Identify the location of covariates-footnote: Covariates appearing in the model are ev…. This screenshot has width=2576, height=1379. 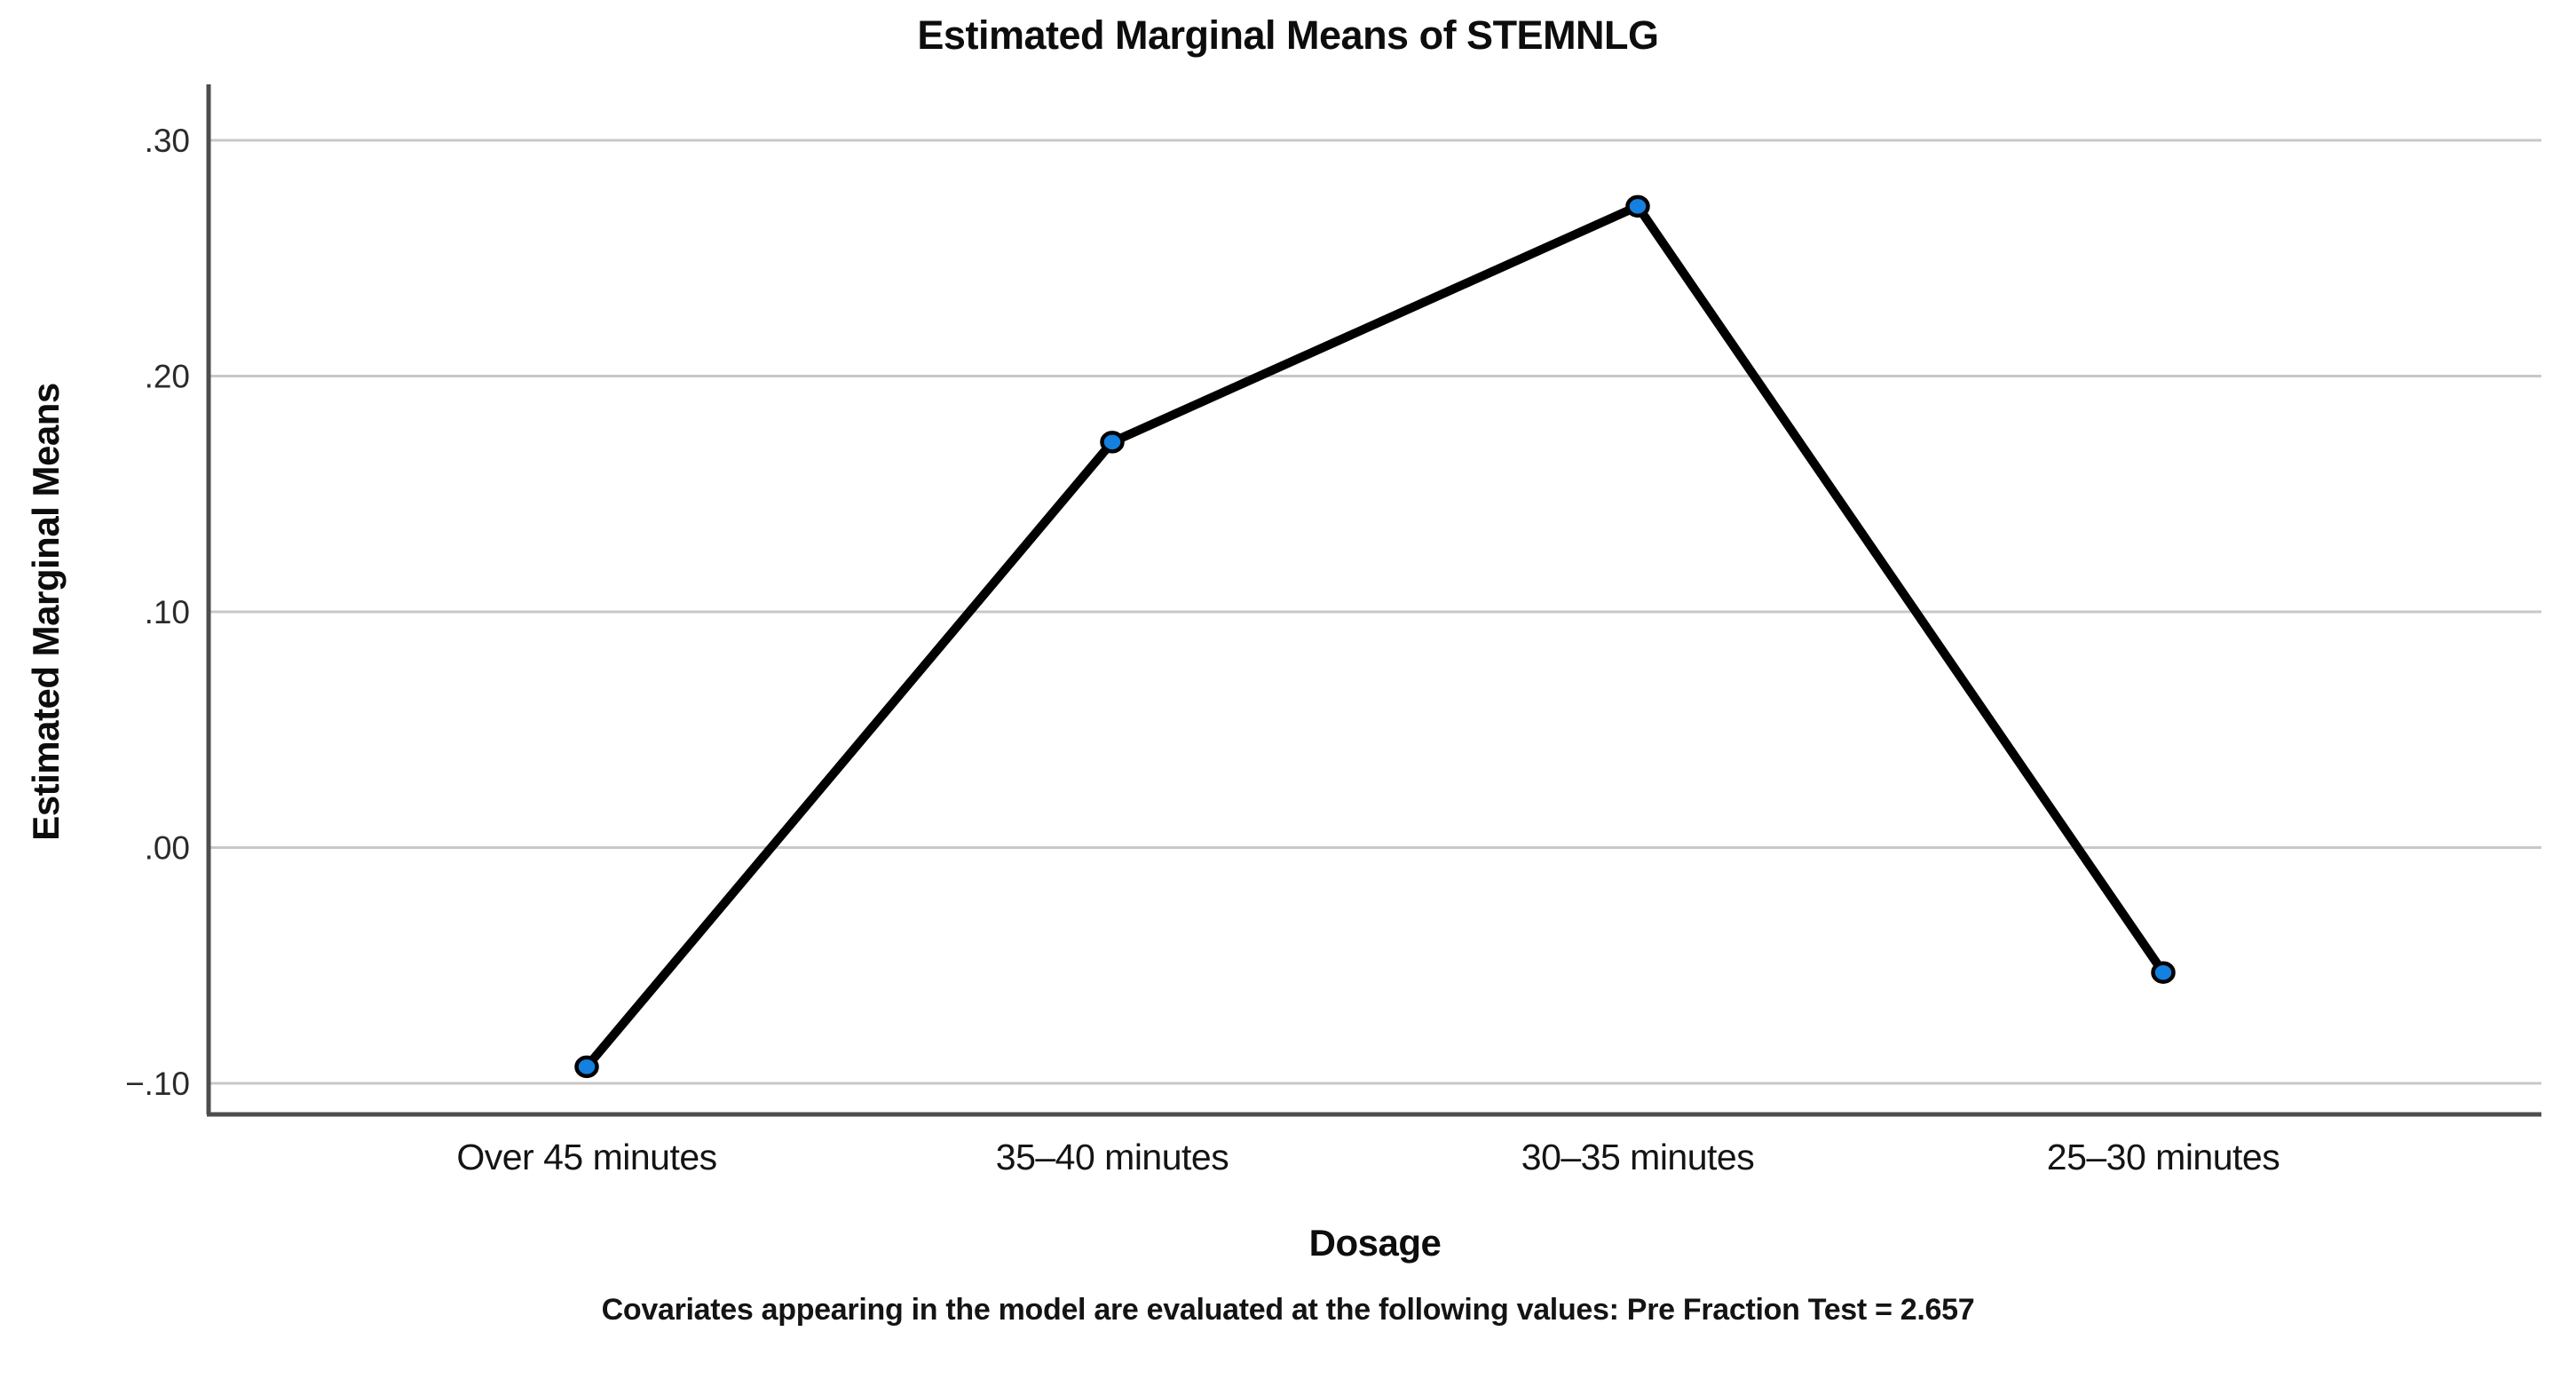
(1288, 1310).